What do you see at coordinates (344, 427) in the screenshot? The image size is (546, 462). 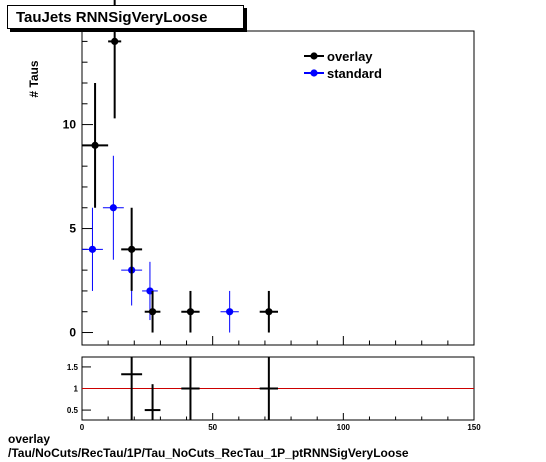 I see `ratio-x-tick-label: 100` at bounding box center [344, 427].